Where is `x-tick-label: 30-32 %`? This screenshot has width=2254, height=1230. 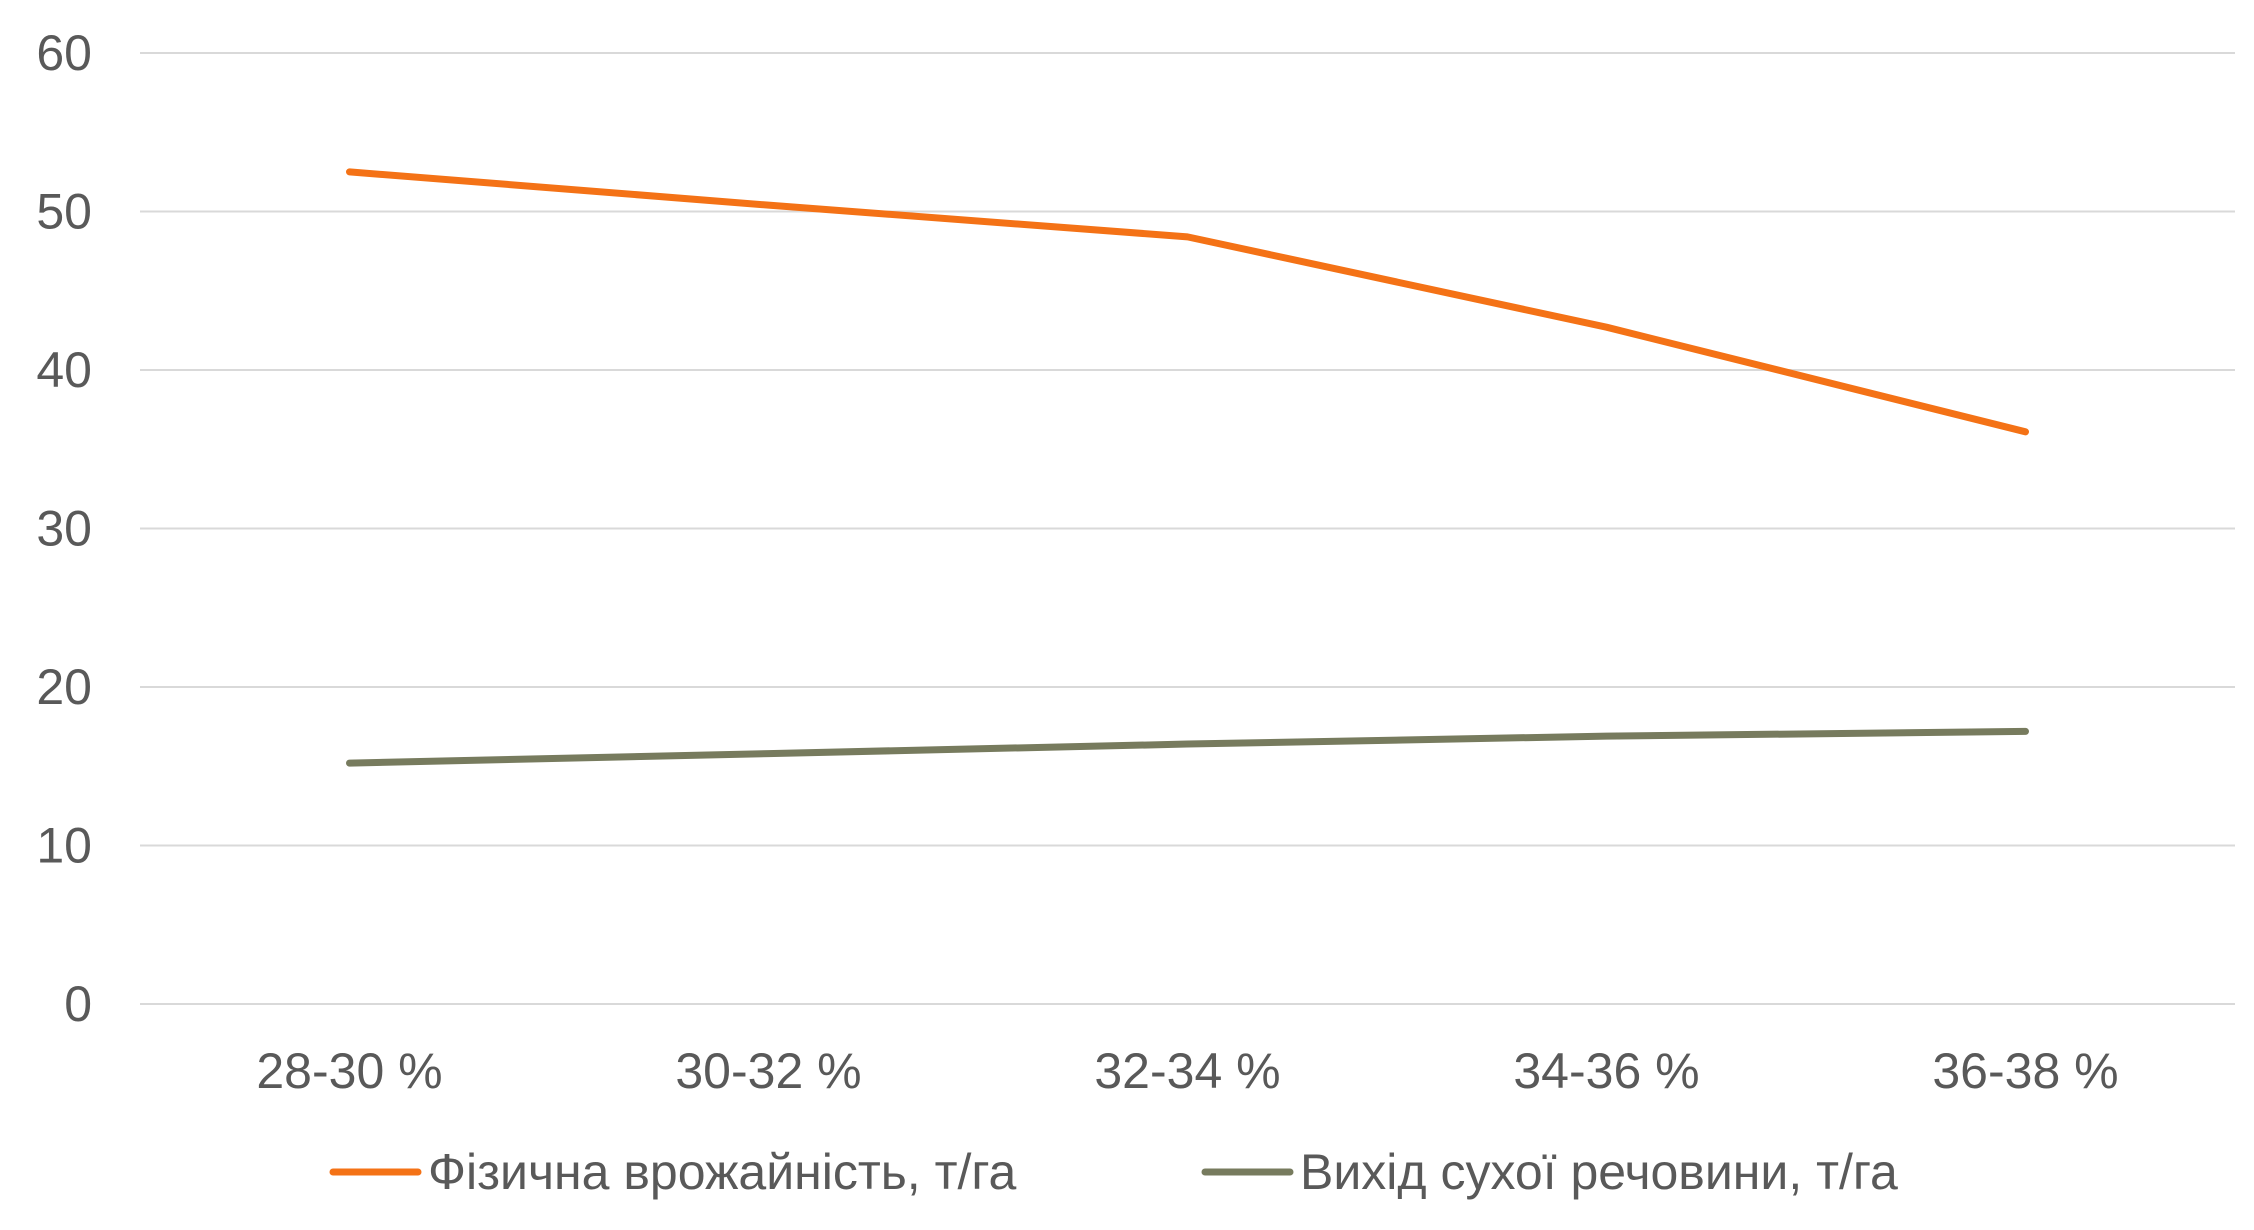
x-tick-label: 30-32 % is located at coordinates (768, 1071).